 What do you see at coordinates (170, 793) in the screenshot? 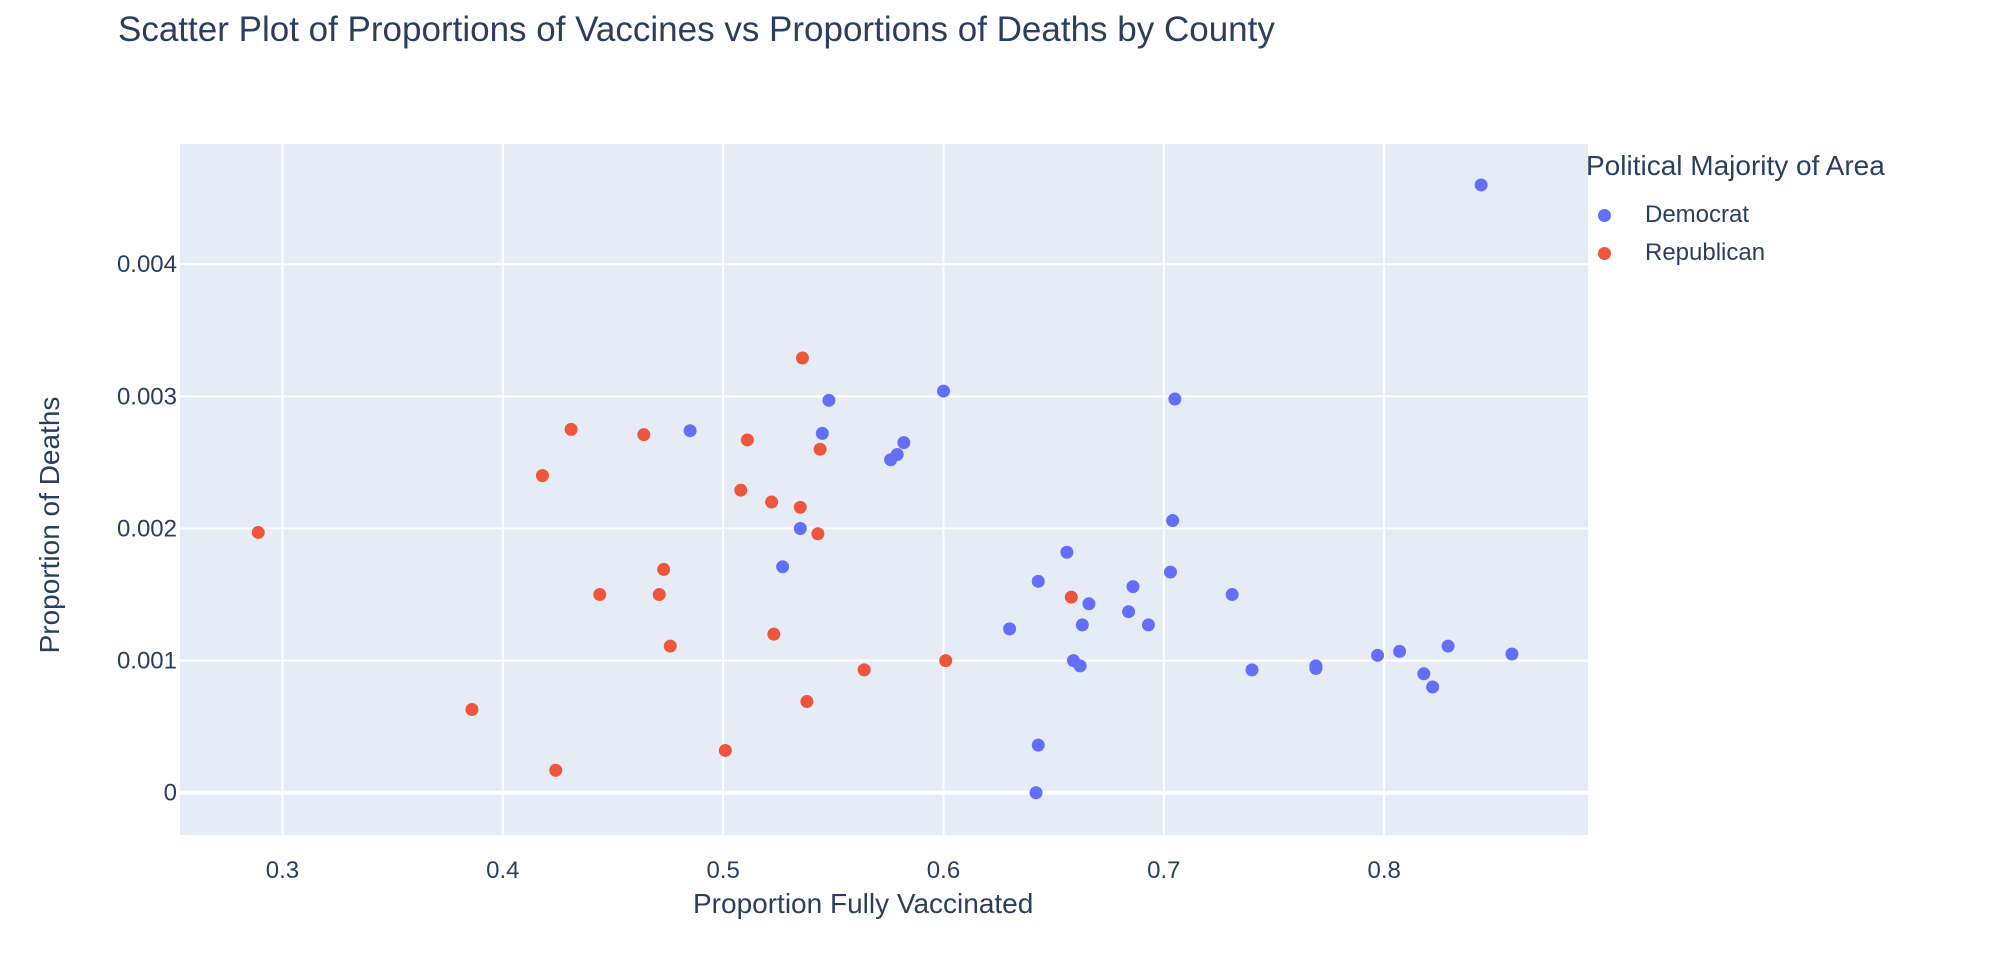
I see `y-tick-label: 0` at bounding box center [170, 793].